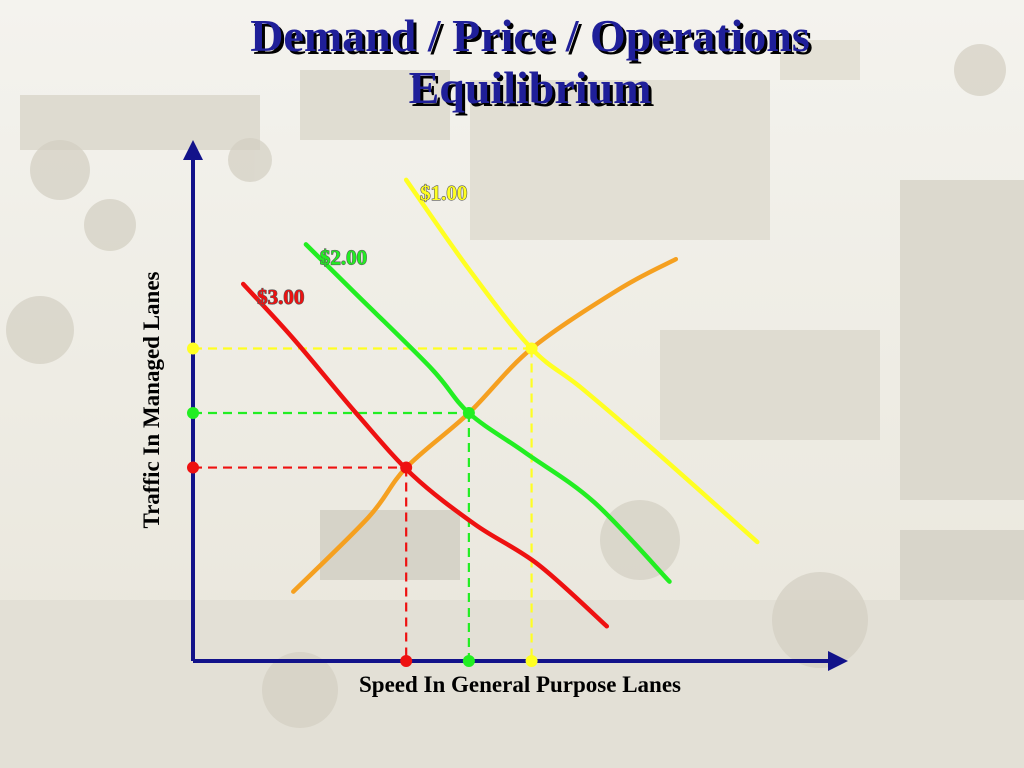 Image resolution: width=1024 pixels, height=768 pixels. I want to click on series-label-2: $1.00, so click(443, 193).